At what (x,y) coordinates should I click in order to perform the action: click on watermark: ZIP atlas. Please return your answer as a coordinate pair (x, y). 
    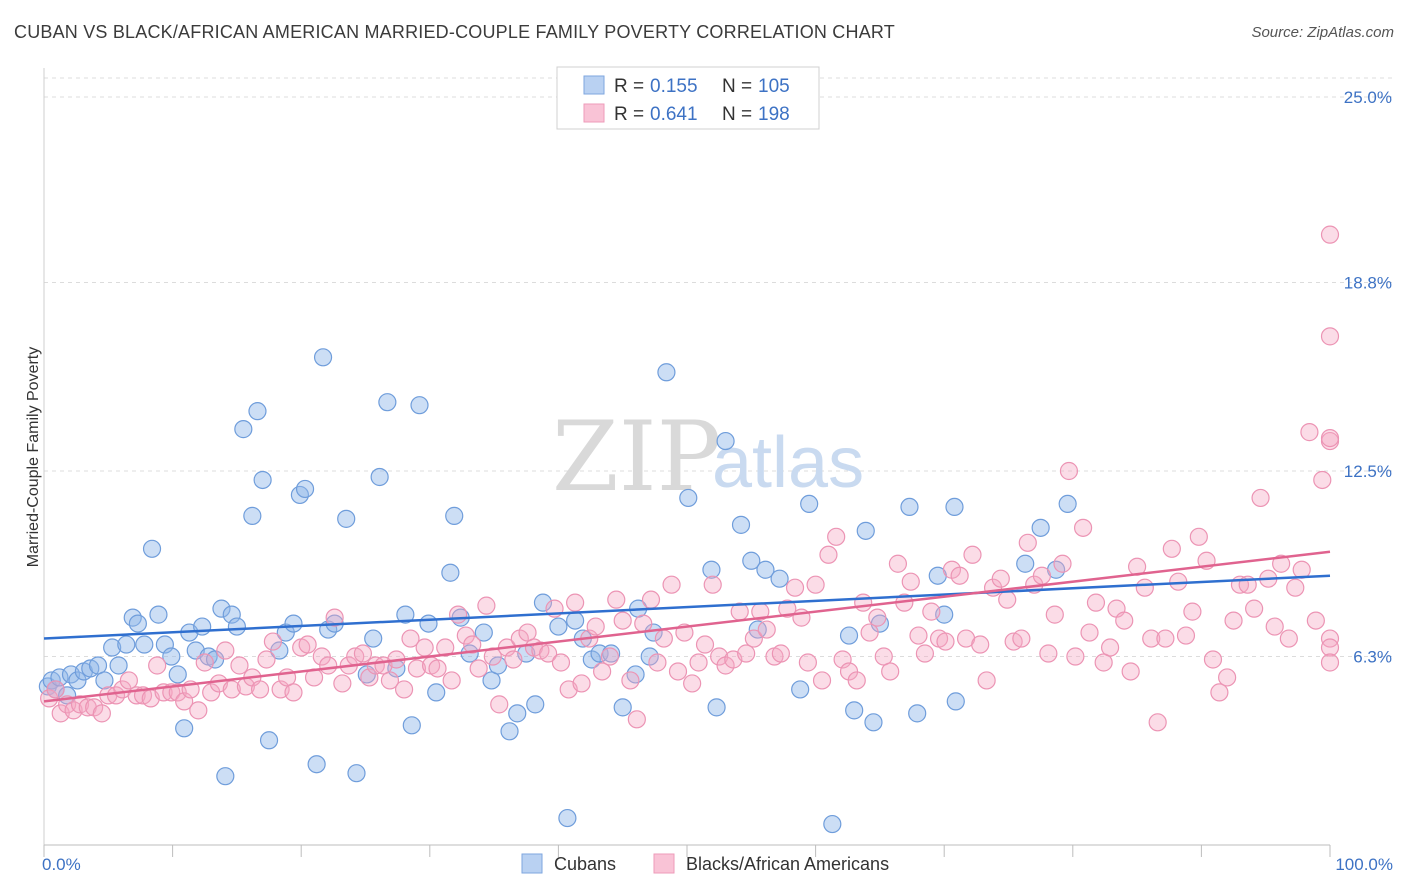
    Looking at the image, I should click on (708, 457).